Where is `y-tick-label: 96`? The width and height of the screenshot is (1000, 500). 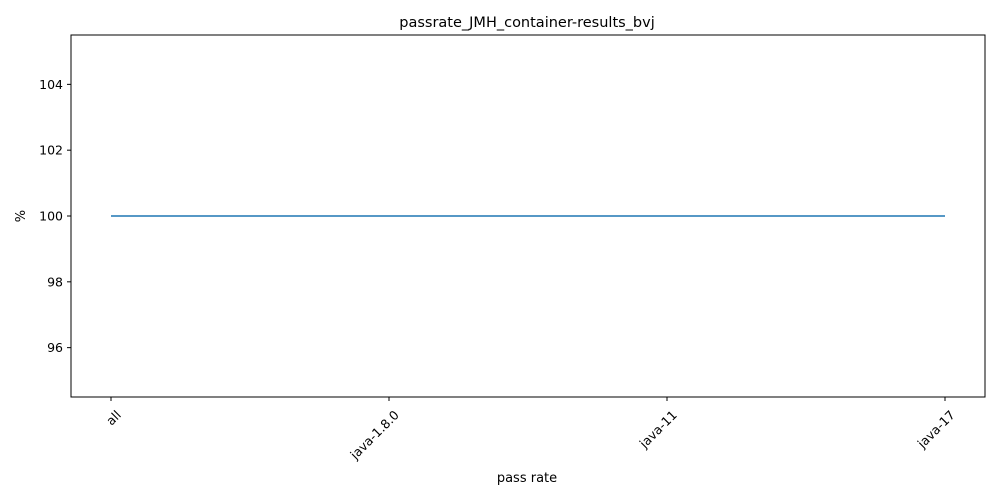 y-tick-label: 96 is located at coordinates (55, 347).